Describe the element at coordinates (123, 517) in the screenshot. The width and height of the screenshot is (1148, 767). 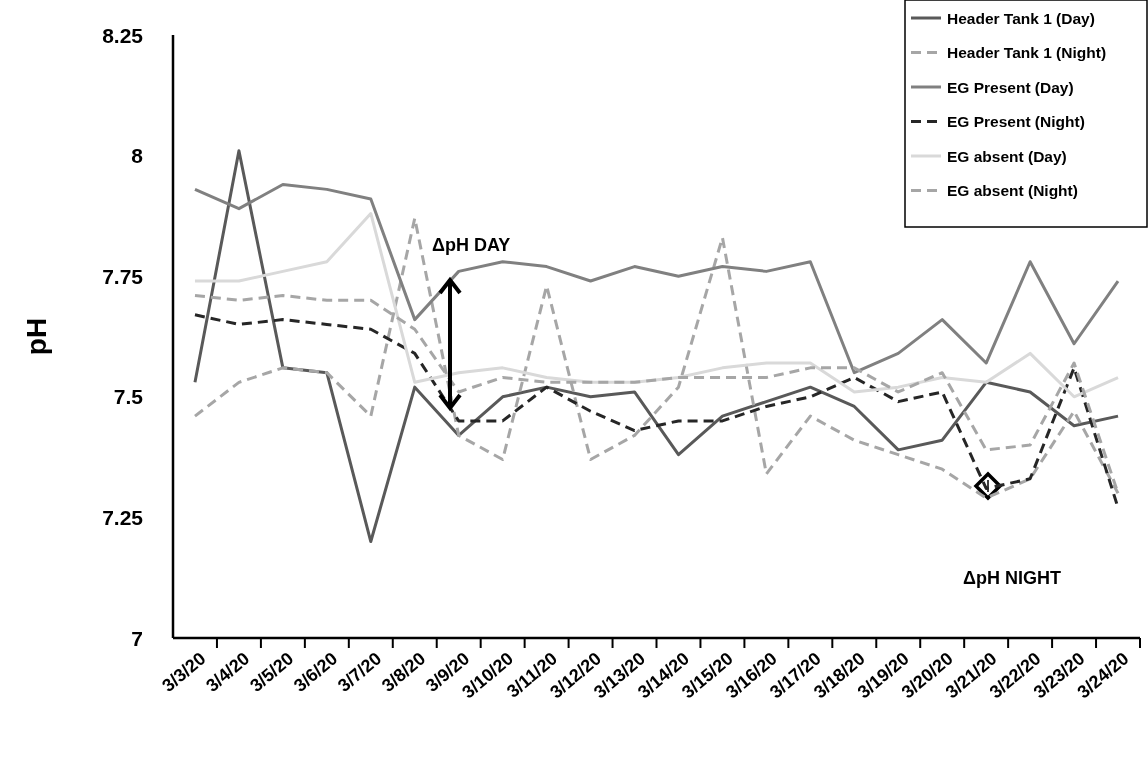
I see `y-tick-label: 7.25` at that location.